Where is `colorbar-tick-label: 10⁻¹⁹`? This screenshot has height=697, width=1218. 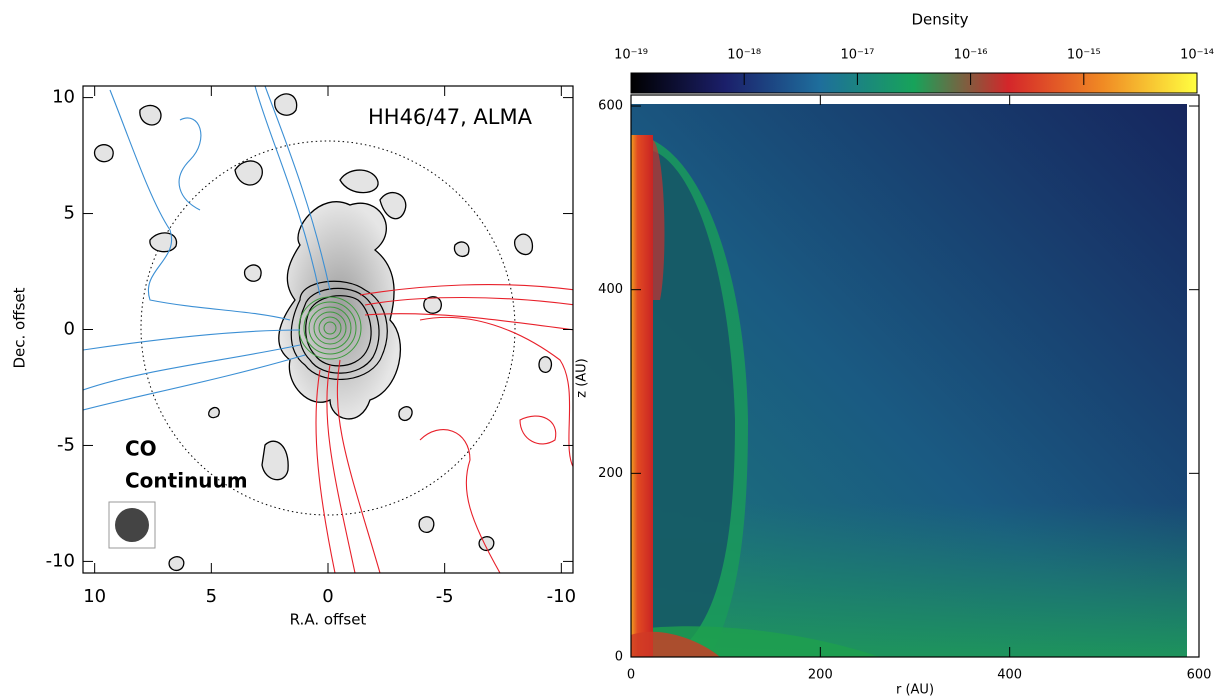 colorbar-tick-label: 10⁻¹⁹ is located at coordinates (631, 55).